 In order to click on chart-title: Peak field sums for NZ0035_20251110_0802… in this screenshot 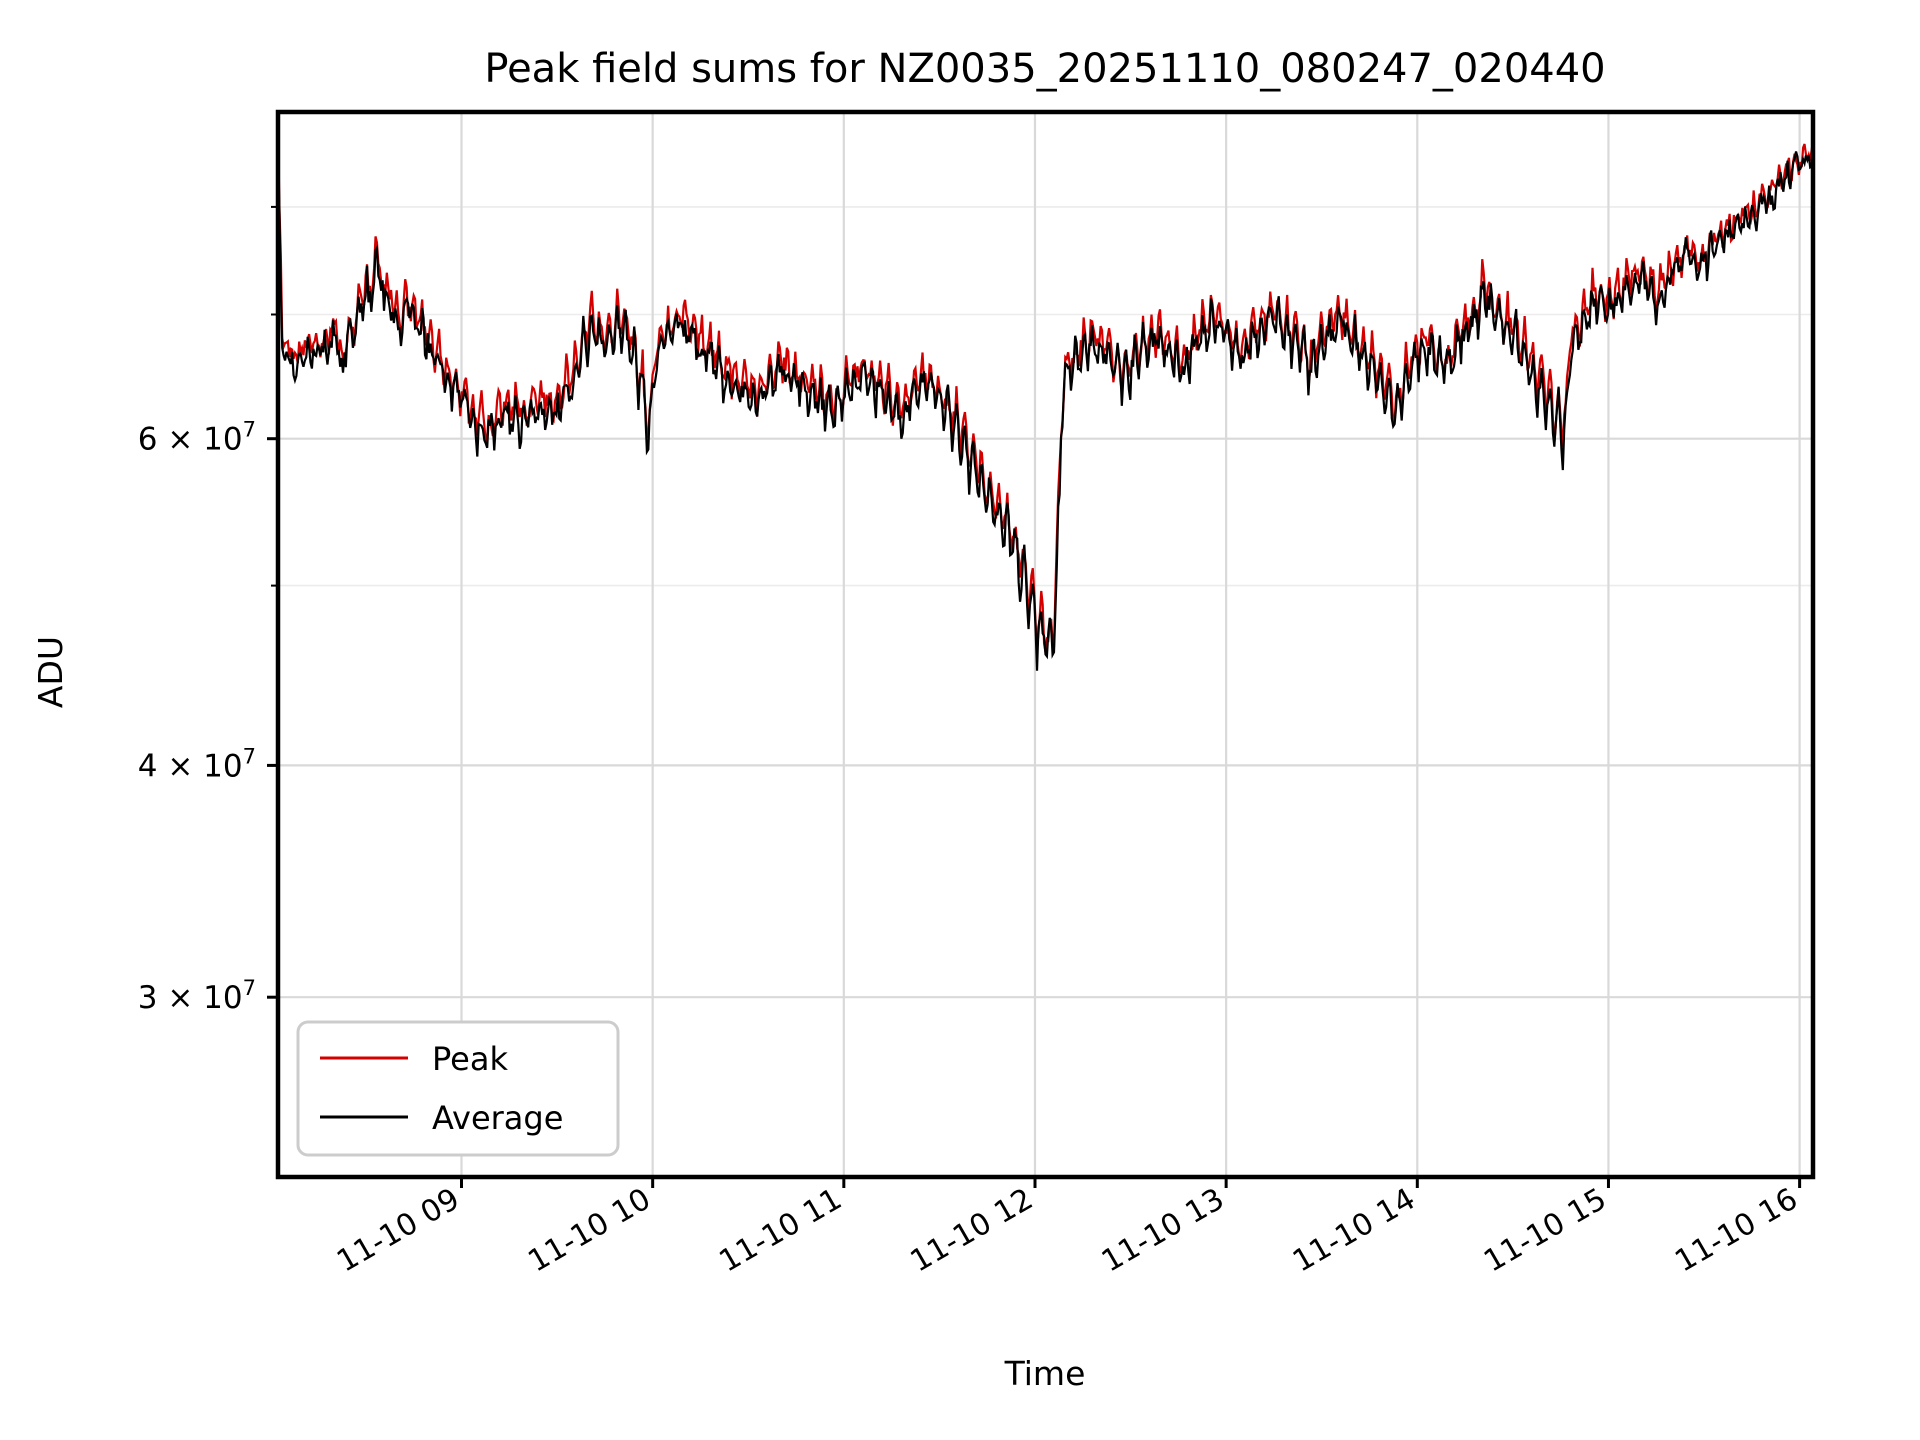, I will do `click(1044, 69)`.